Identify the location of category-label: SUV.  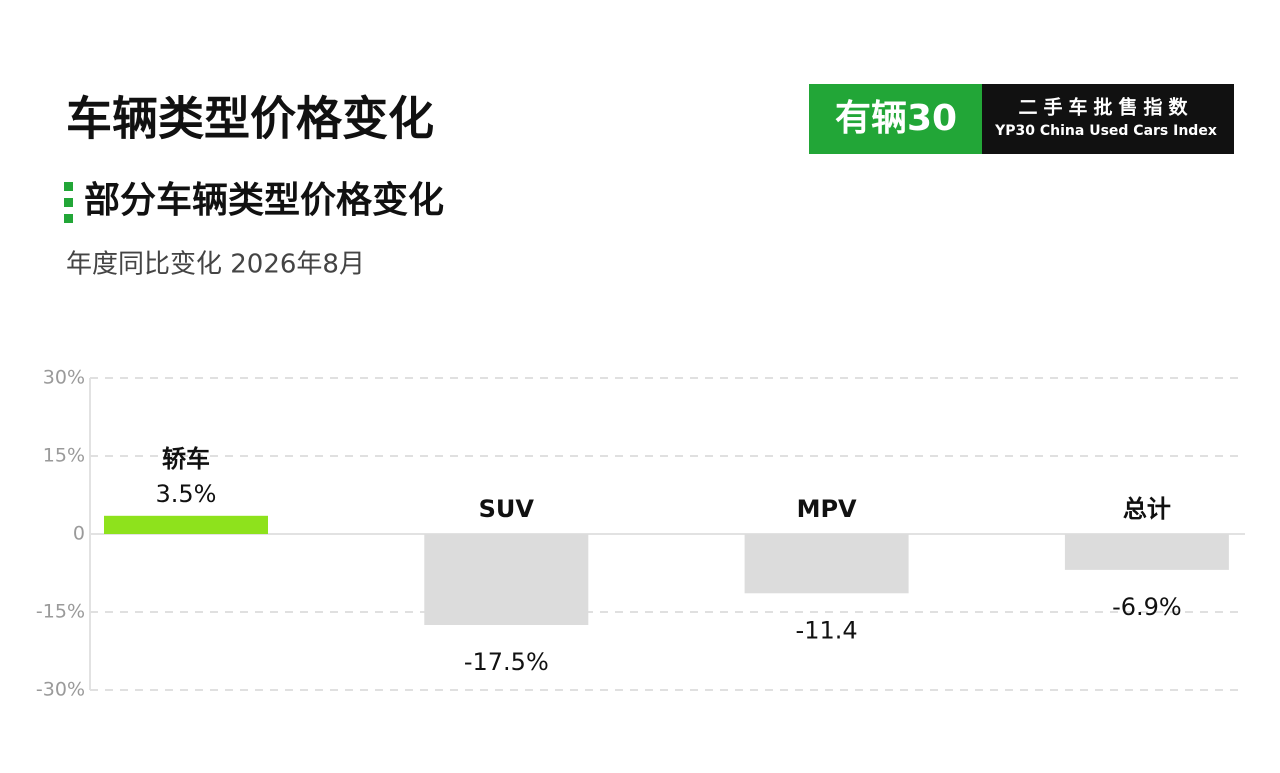
(507, 509).